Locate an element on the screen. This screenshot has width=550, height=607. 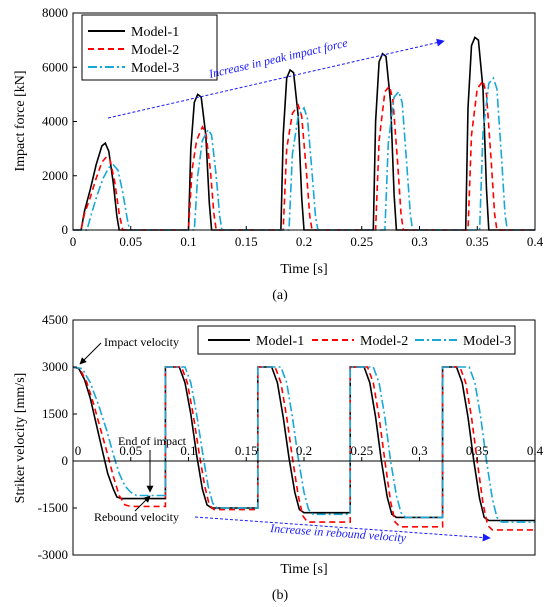
chart-b-ytick-label: 1500 is located at coordinates (55, 413).